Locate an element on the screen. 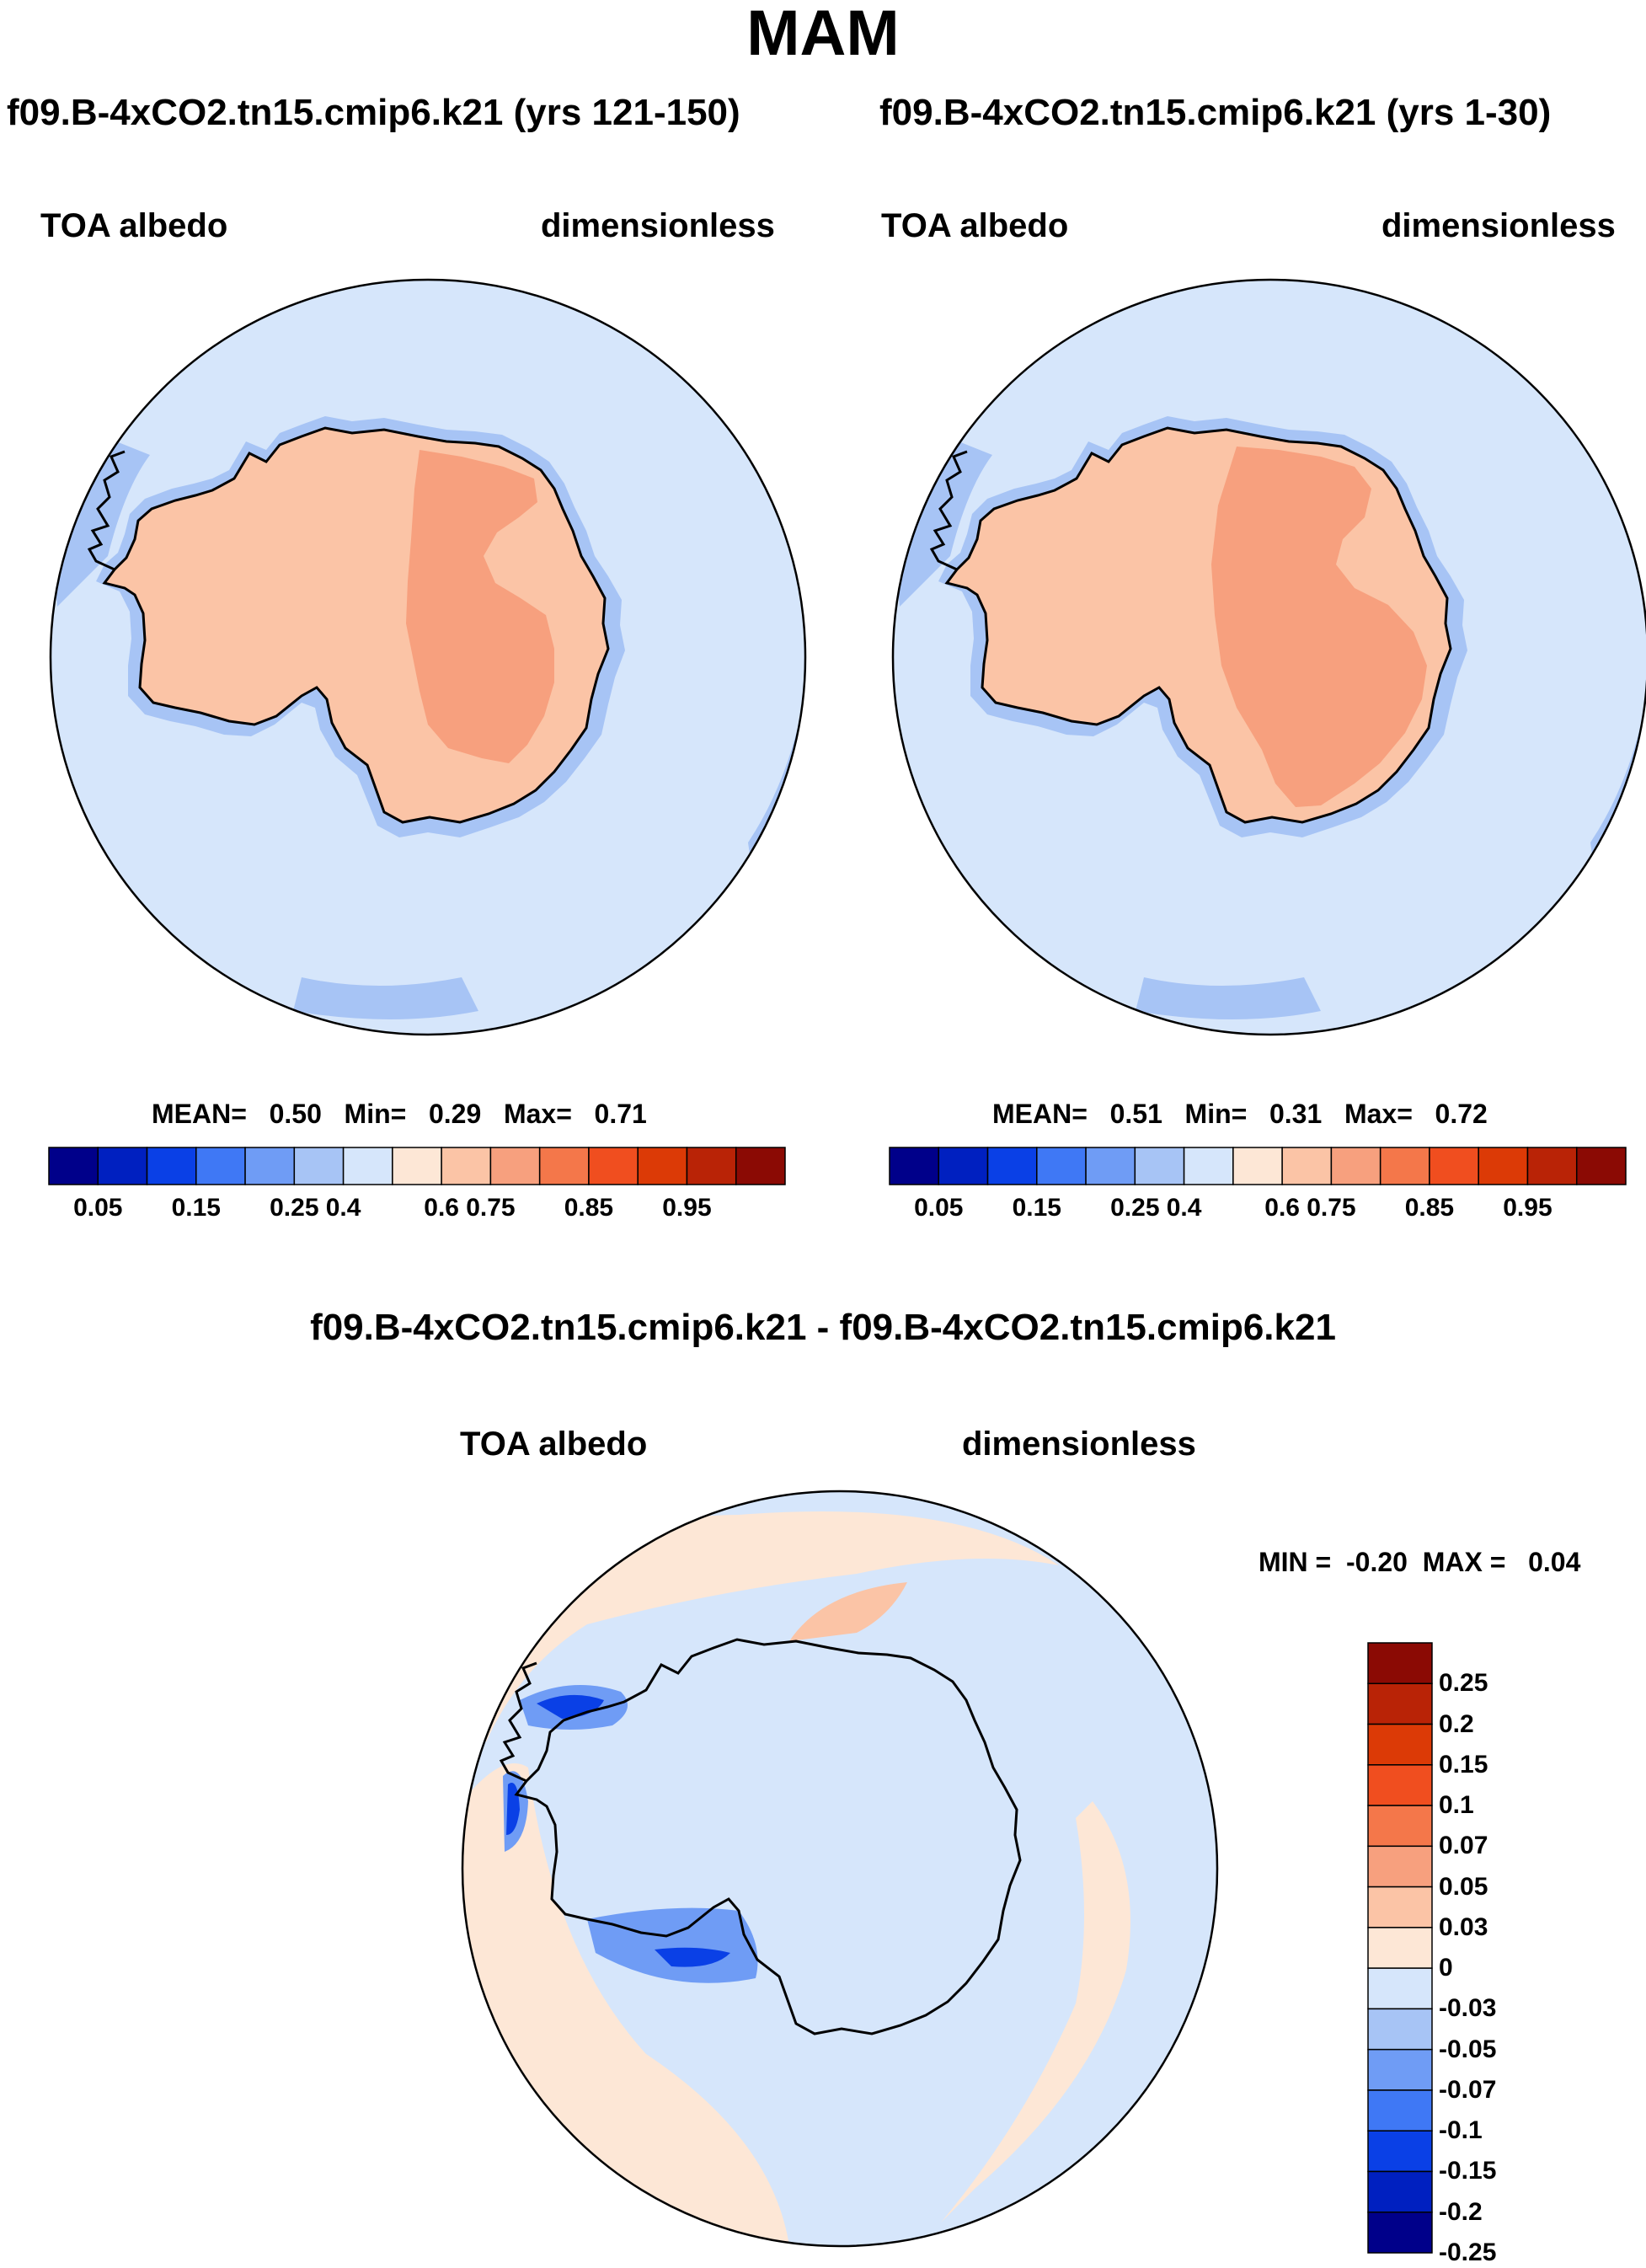  diff-colorbar is located at coordinates (1400, 1948).